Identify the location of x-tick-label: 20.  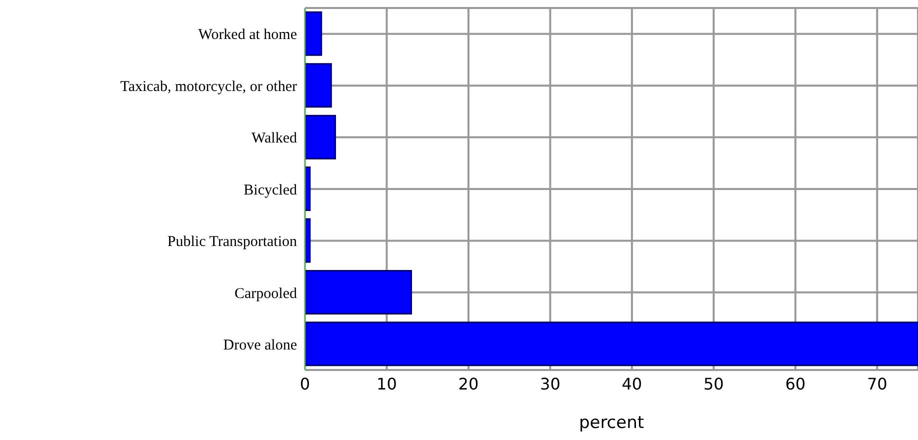
(468, 384).